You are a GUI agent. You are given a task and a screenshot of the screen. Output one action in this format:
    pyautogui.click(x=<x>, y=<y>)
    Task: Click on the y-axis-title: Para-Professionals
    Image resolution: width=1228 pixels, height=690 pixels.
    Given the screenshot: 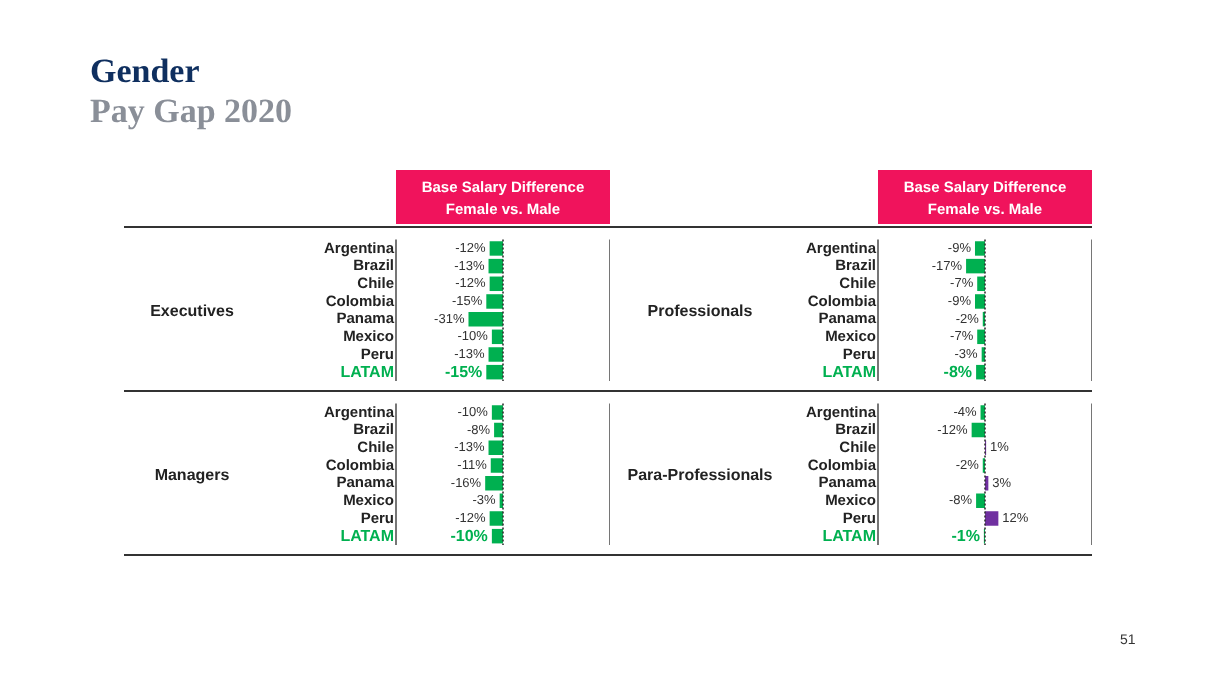 What is the action you would take?
    pyautogui.click(x=700, y=475)
    